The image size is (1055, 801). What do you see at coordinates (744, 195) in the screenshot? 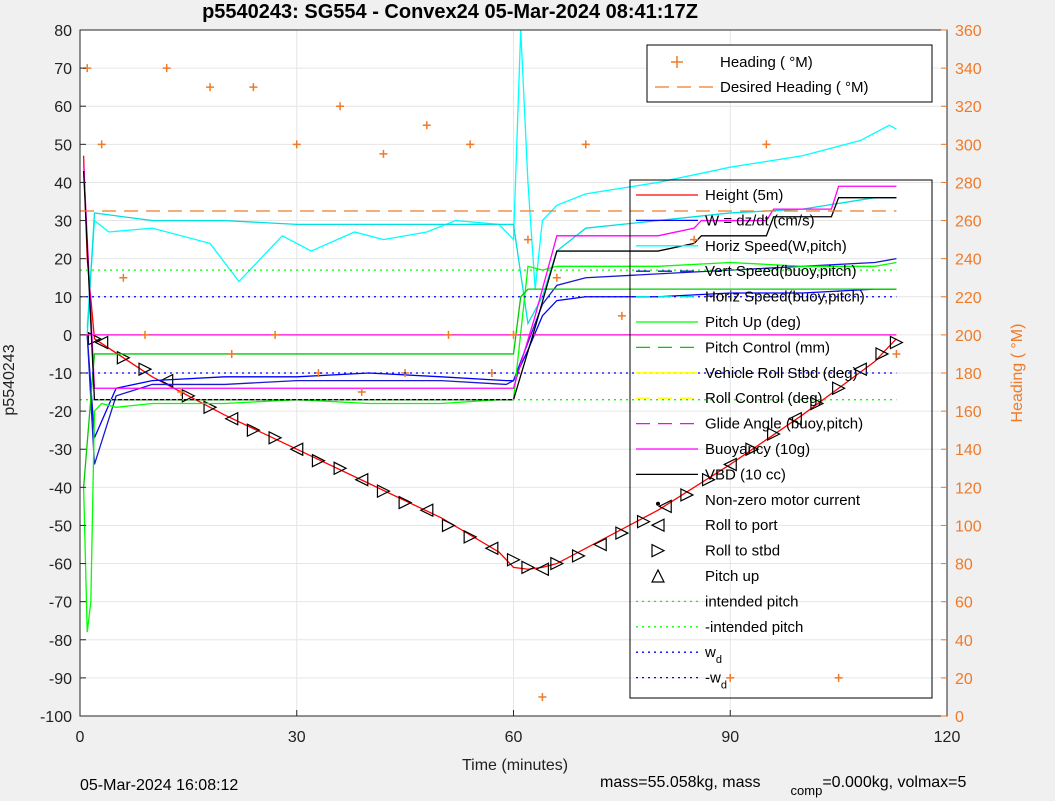
I see `legend-label: Height (5m)` at bounding box center [744, 195].